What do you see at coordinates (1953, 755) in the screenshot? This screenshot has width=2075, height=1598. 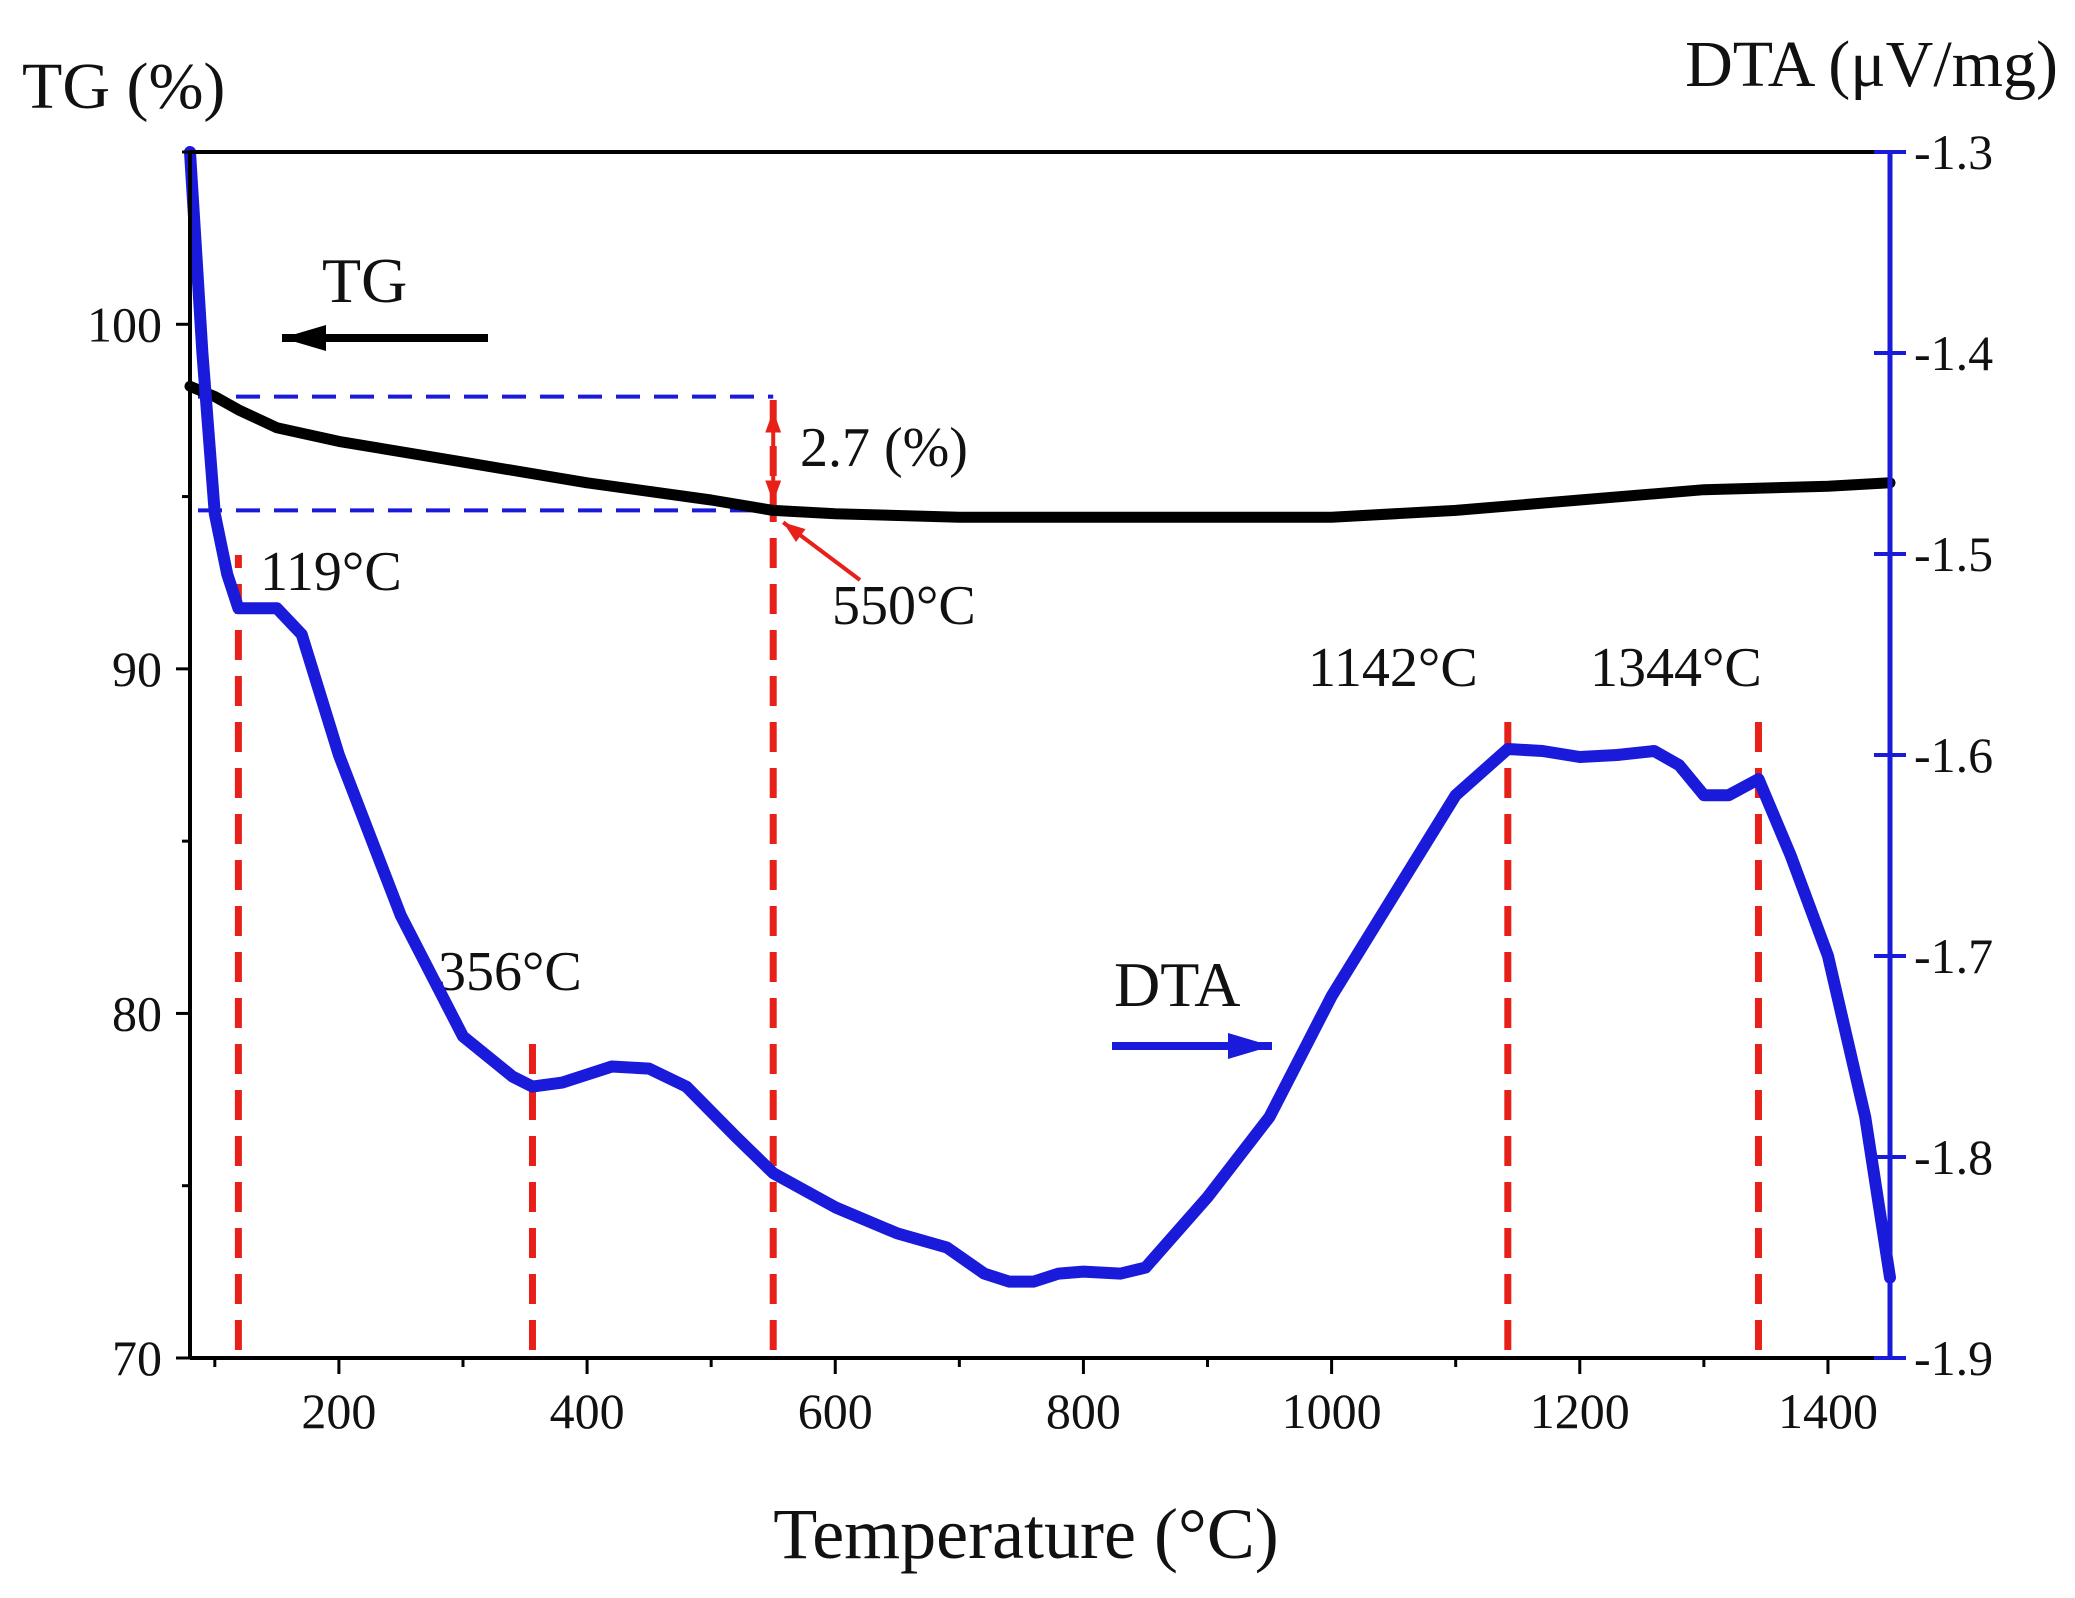 I see `y-right-tick-label: -1.6` at bounding box center [1953, 755].